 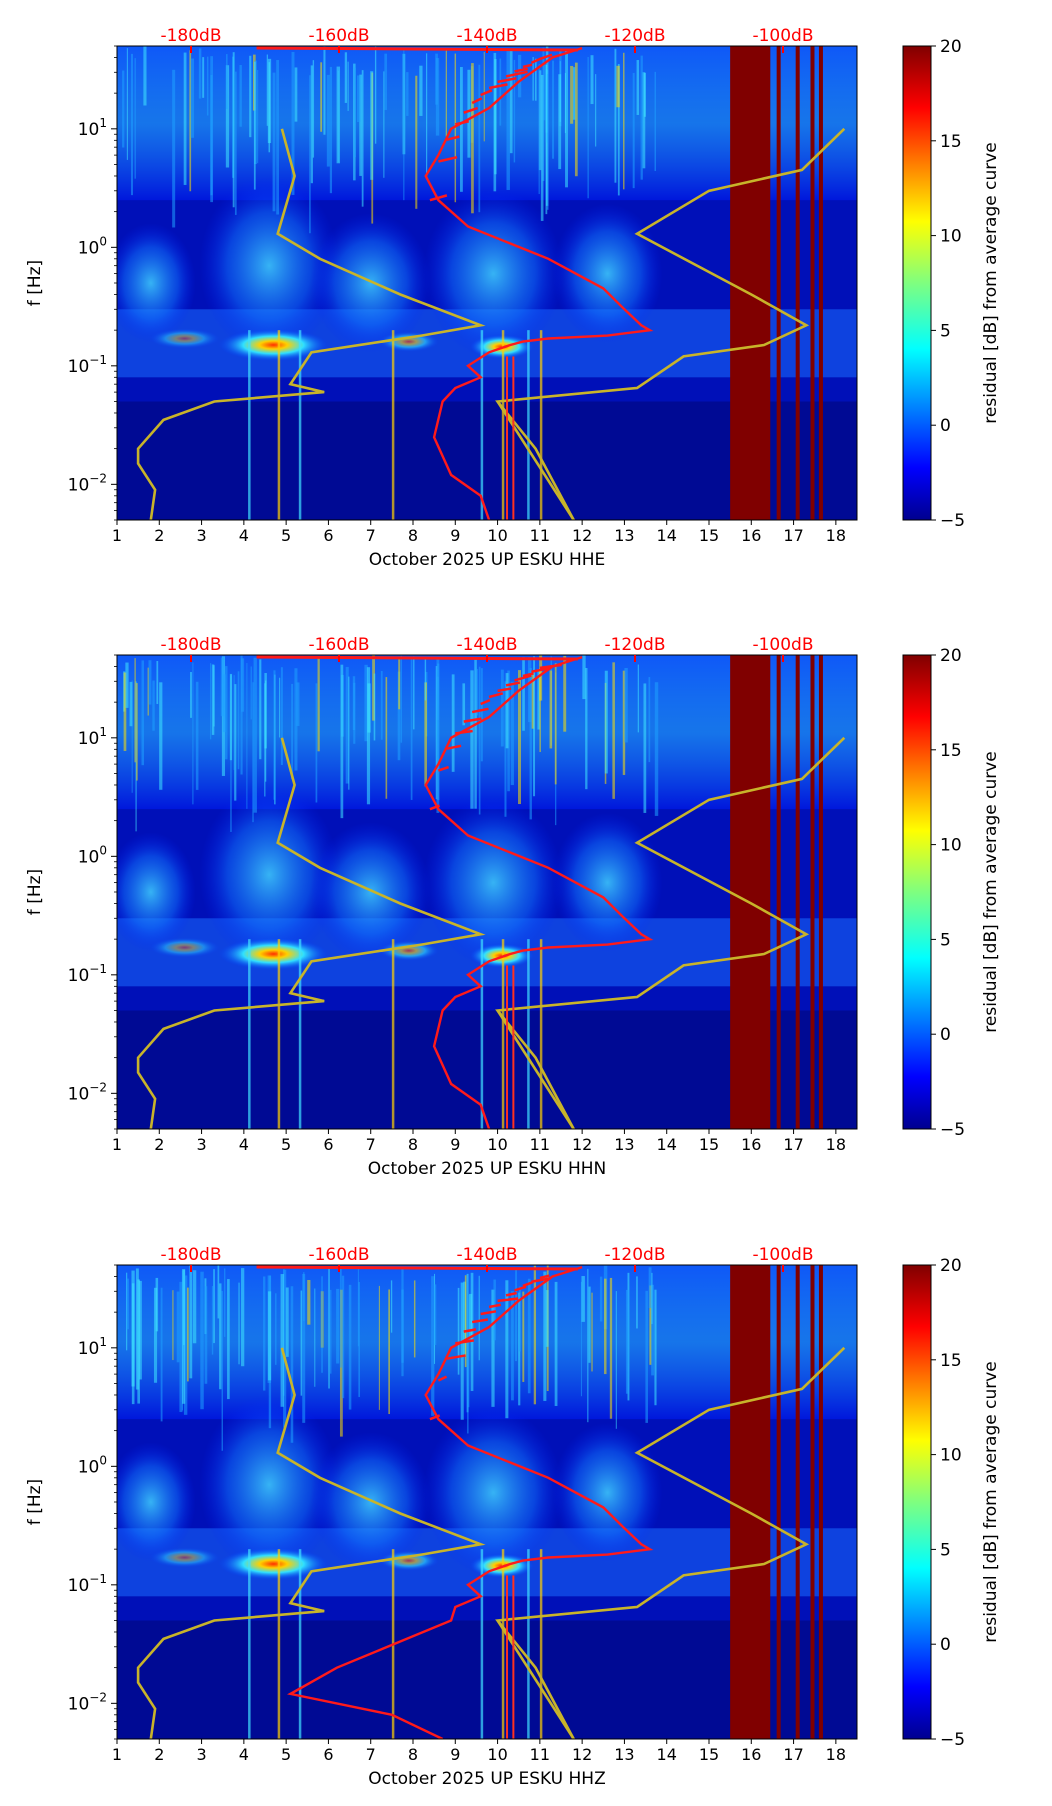 I want to click on top-tick-label: -140dB, so click(x=486, y=1255).